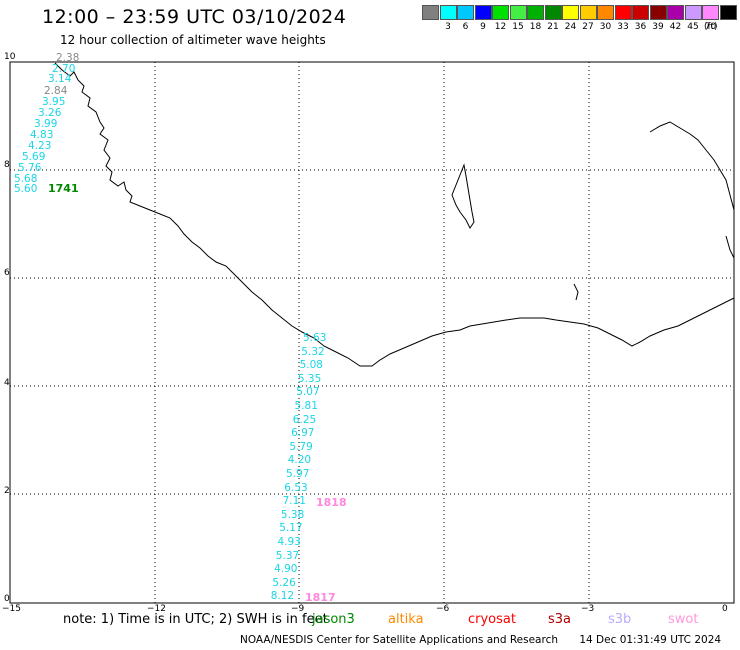 The height and width of the screenshot is (650, 740). Describe the element at coordinates (500, 27) in the screenshot. I see `legend-label: 12` at that location.